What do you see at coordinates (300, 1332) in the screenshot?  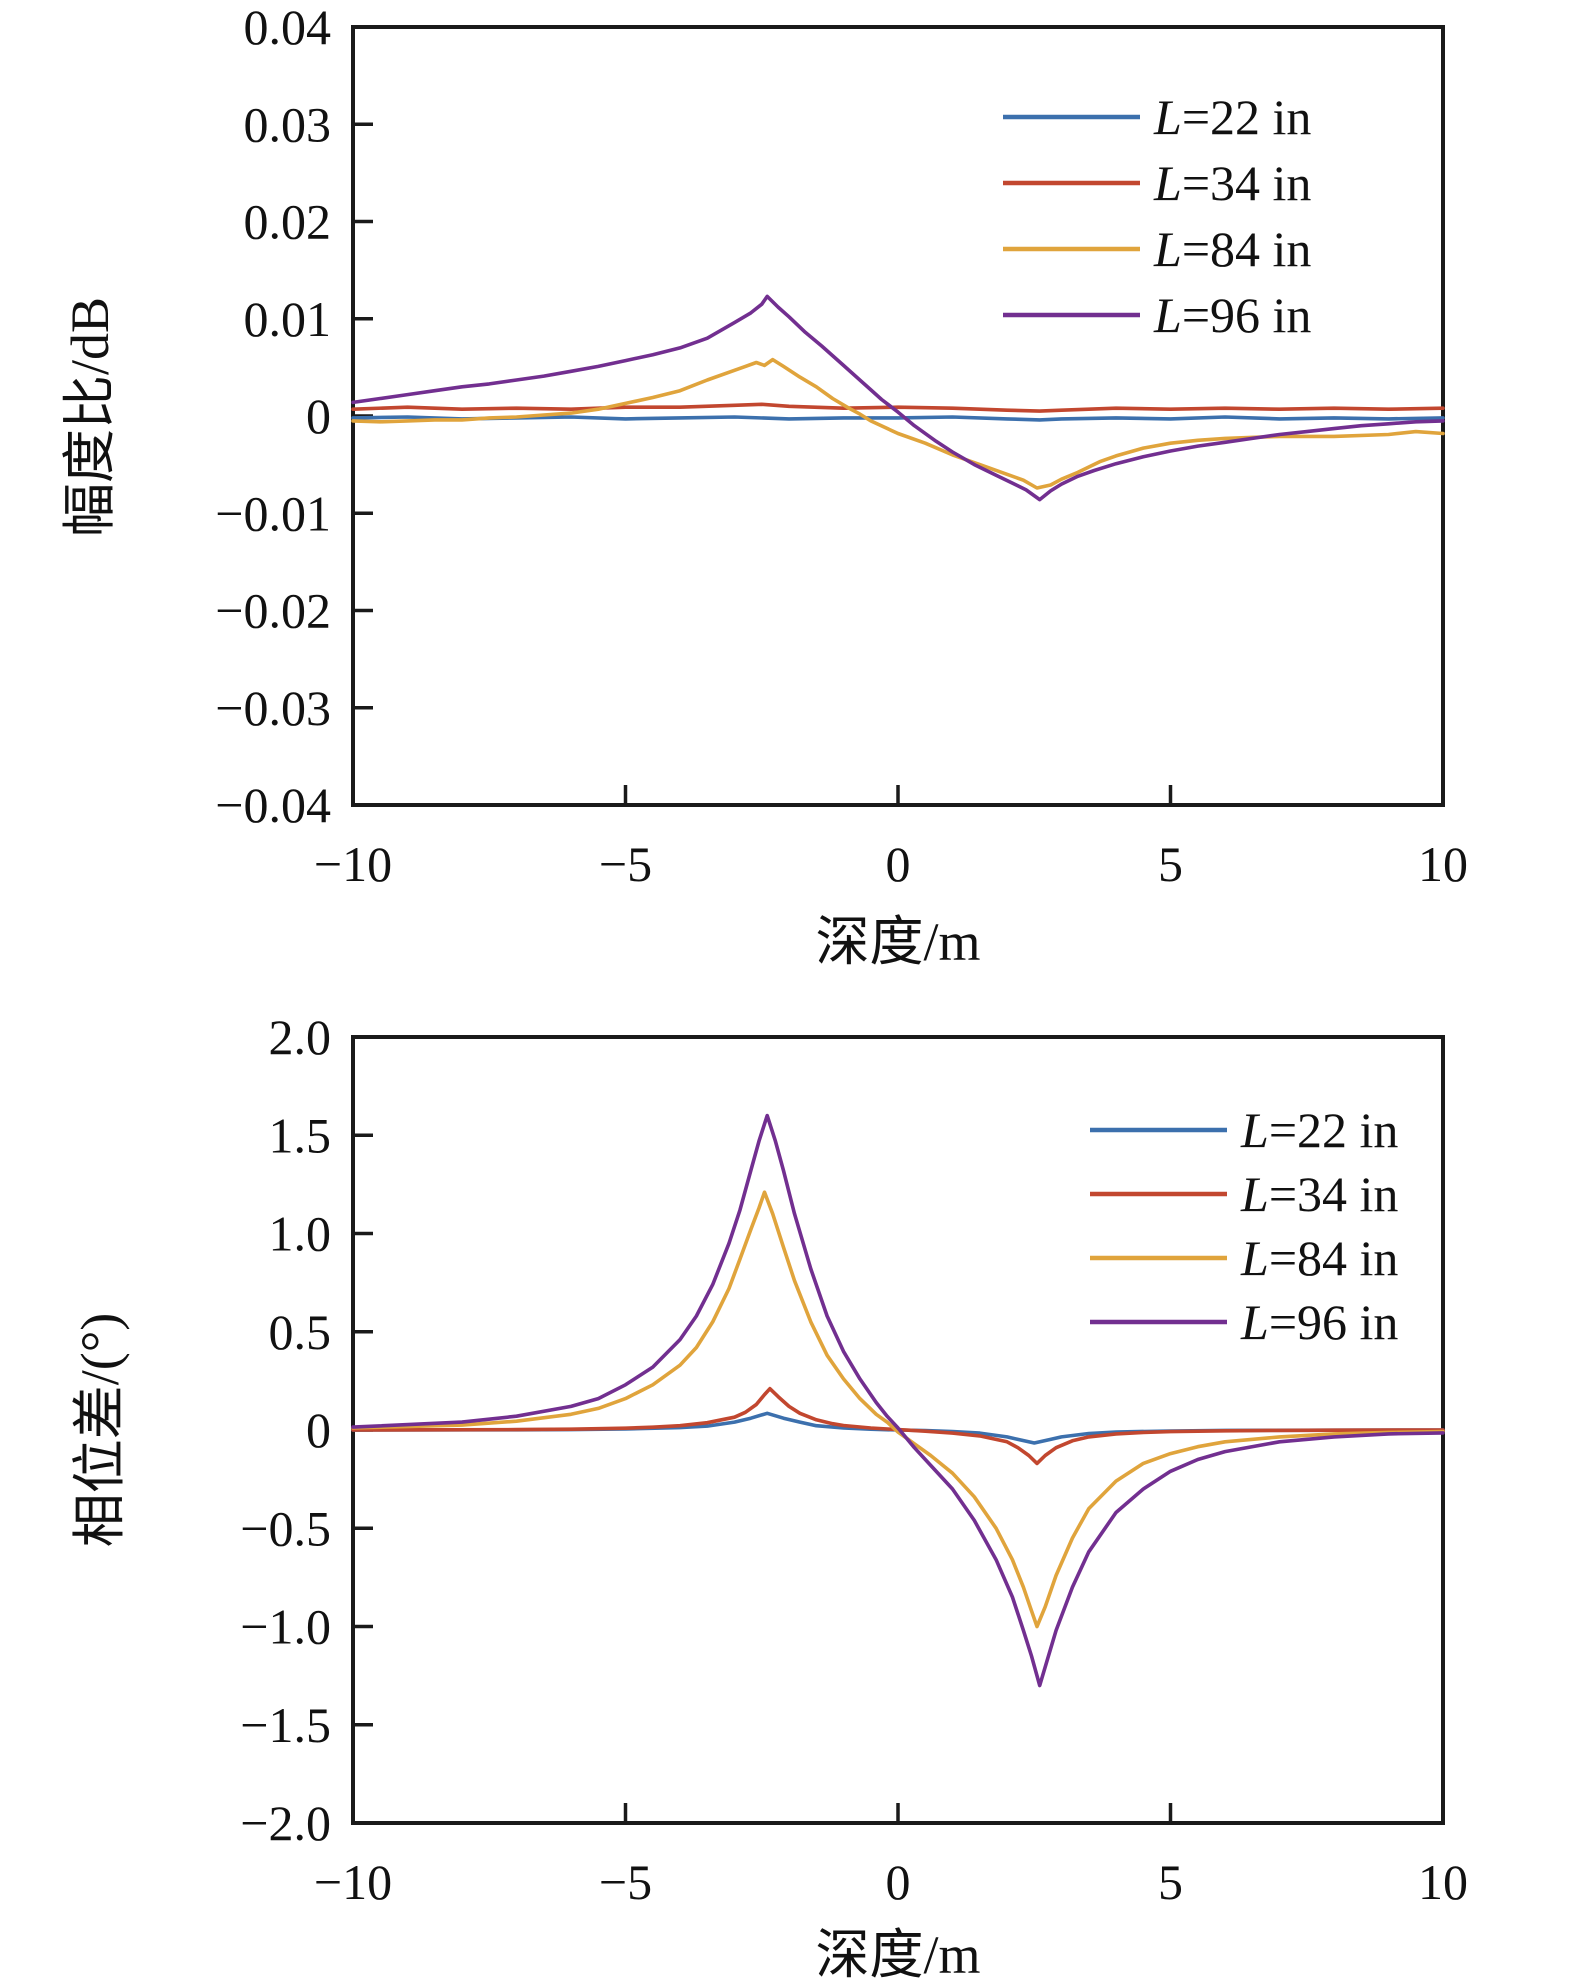 I see `y-tick-label: 0.5` at bounding box center [300, 1332].